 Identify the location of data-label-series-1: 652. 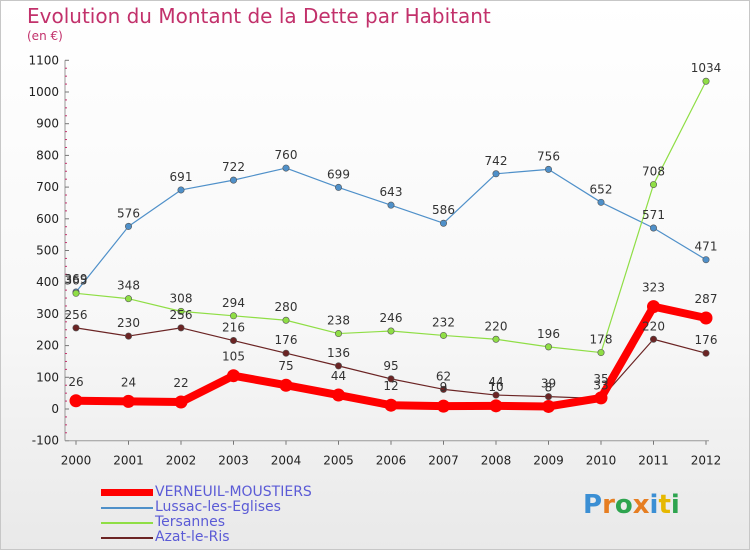
(601, 189).